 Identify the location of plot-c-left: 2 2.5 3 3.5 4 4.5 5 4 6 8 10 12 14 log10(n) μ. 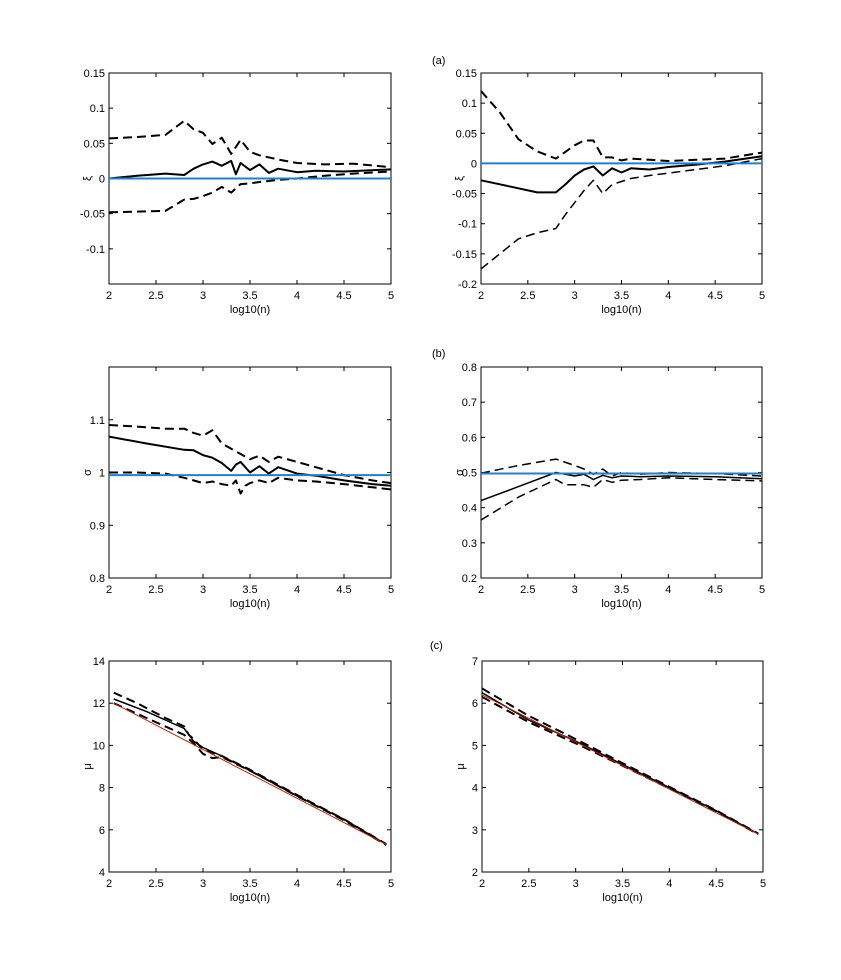
(238, 780).